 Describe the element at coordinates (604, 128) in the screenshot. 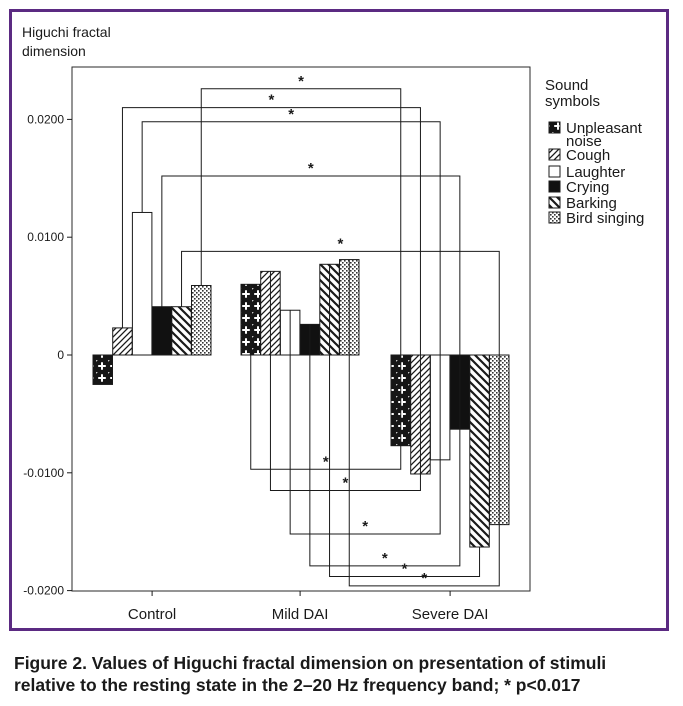

I see `legend-label: Unpleasant` at that location.